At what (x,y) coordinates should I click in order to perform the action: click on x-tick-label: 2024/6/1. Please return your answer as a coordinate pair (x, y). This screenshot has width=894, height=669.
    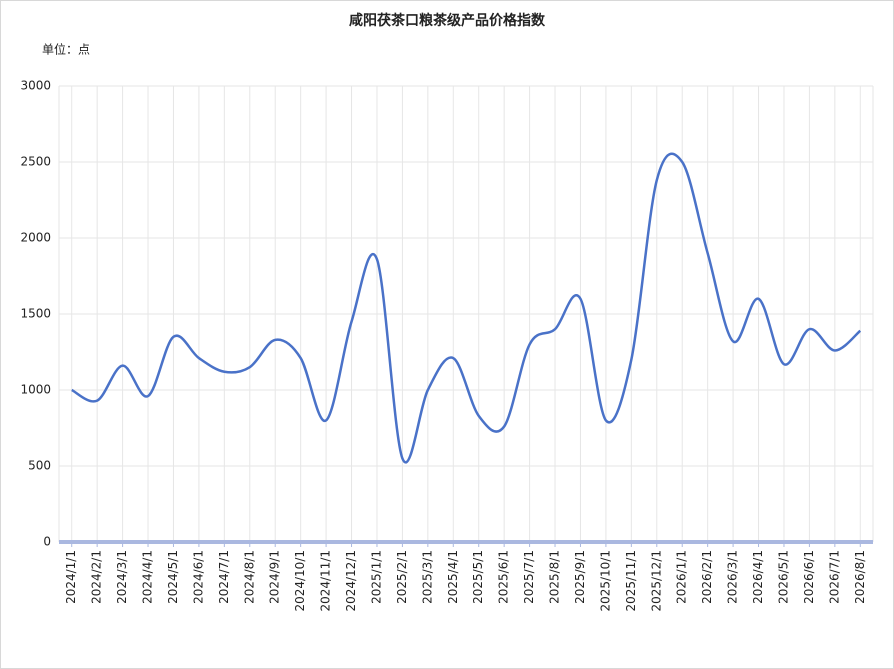
    Looking at the image, I should click on (198, 577).